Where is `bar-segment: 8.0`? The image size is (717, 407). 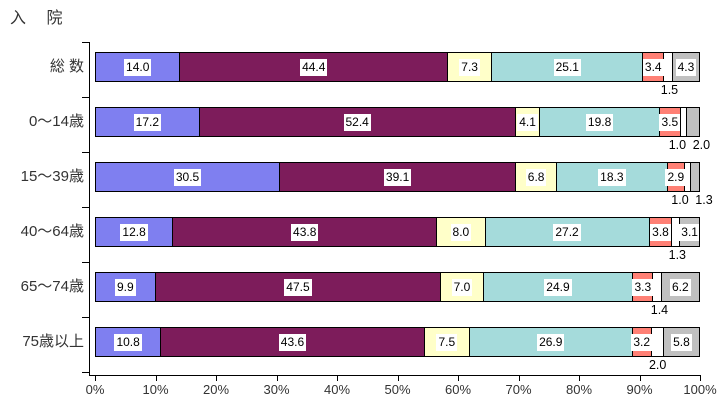
bar-segment: 8.0 is located at coordinates (461, 232).